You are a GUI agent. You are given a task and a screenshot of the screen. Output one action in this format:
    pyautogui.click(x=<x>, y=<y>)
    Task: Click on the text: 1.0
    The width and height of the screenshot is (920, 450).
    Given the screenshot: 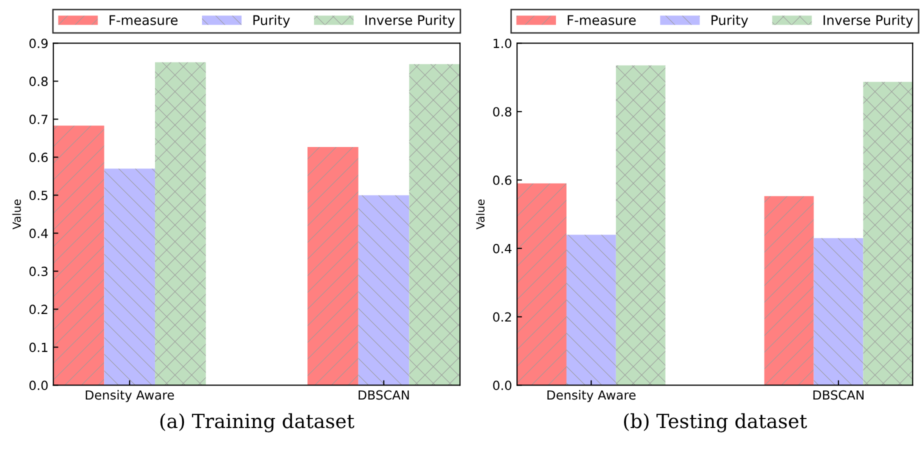 What is the action you would take?
    pyautogui.click(x=503, y=43)
    